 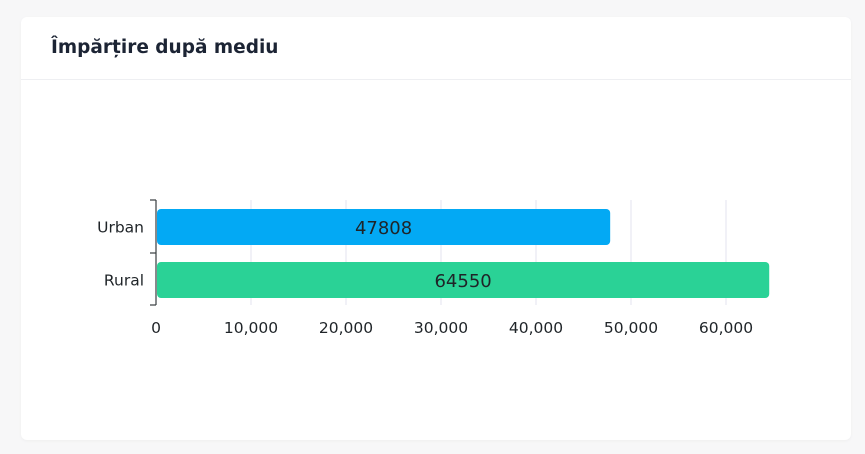 I want to click on category-label-rural: Rural, so click(x=124, y=281).